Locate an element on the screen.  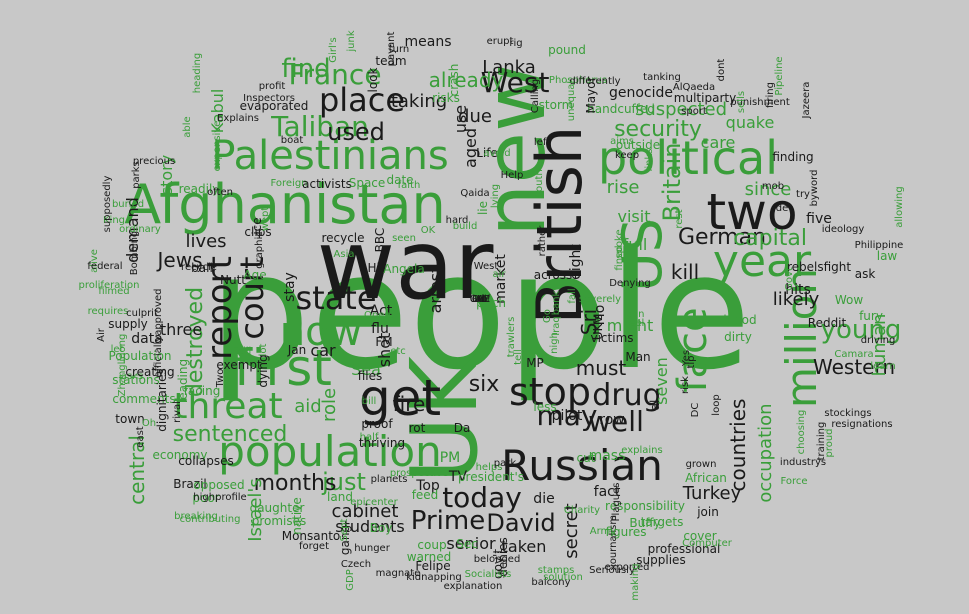
word-explains: Explains is located at coordinates (238, 118).